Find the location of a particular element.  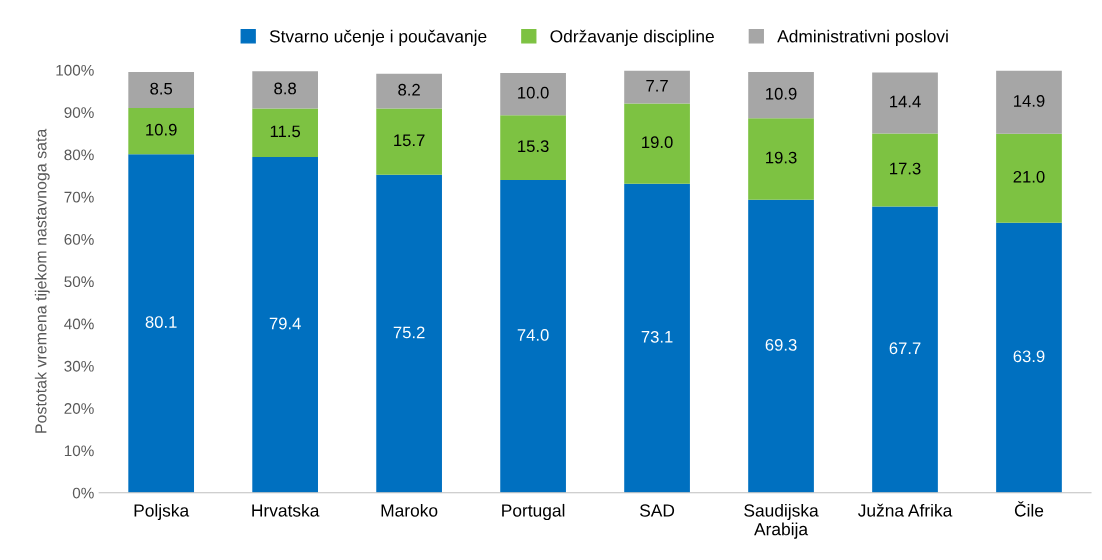

data-label: 15.3 is located at coordinates (533, 146).